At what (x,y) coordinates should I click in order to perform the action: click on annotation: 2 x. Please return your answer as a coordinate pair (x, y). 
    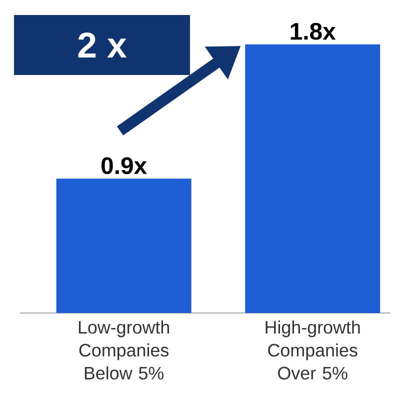
    Looking at the image, I should click on (102, 45).